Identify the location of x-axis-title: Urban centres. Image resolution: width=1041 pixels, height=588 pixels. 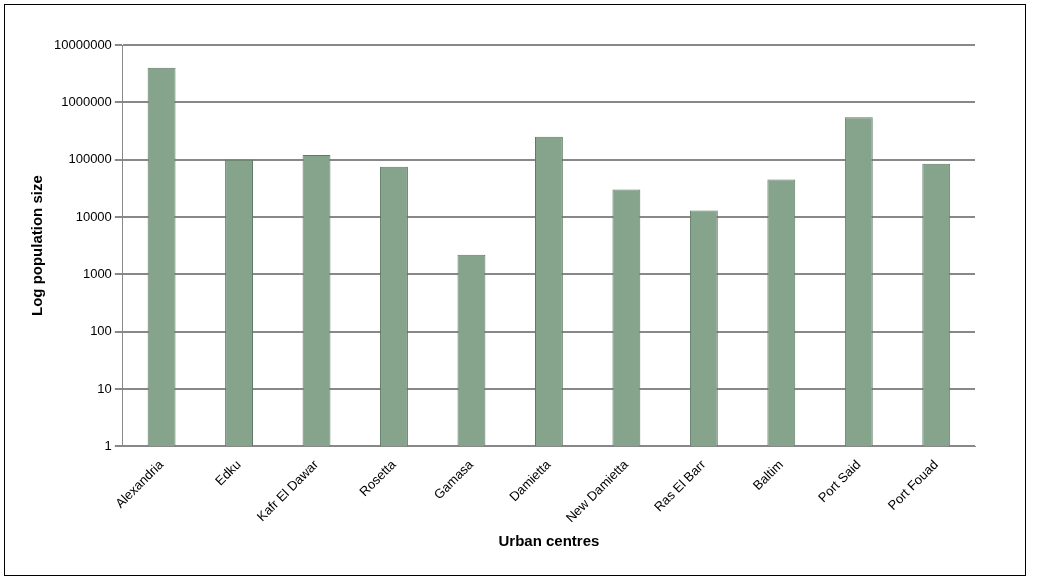
(549, 541).